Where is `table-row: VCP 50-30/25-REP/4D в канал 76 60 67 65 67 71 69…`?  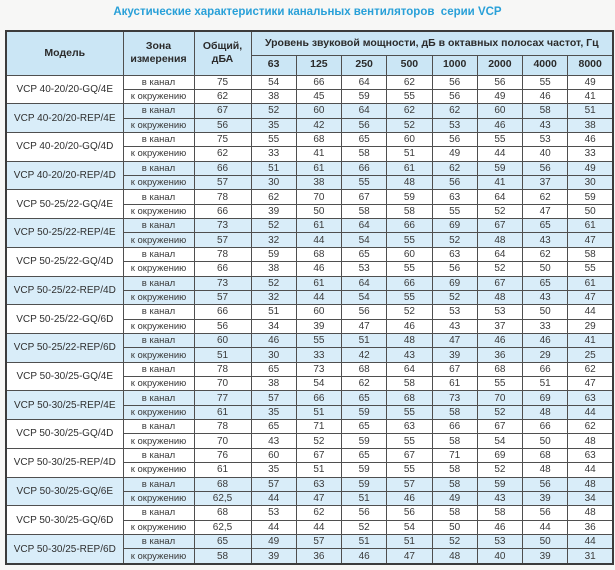 table-row: VCP 50-30/25-REP/4D в канал 76 60 67 65 67 71 69… is located at coordinates (309, 462).